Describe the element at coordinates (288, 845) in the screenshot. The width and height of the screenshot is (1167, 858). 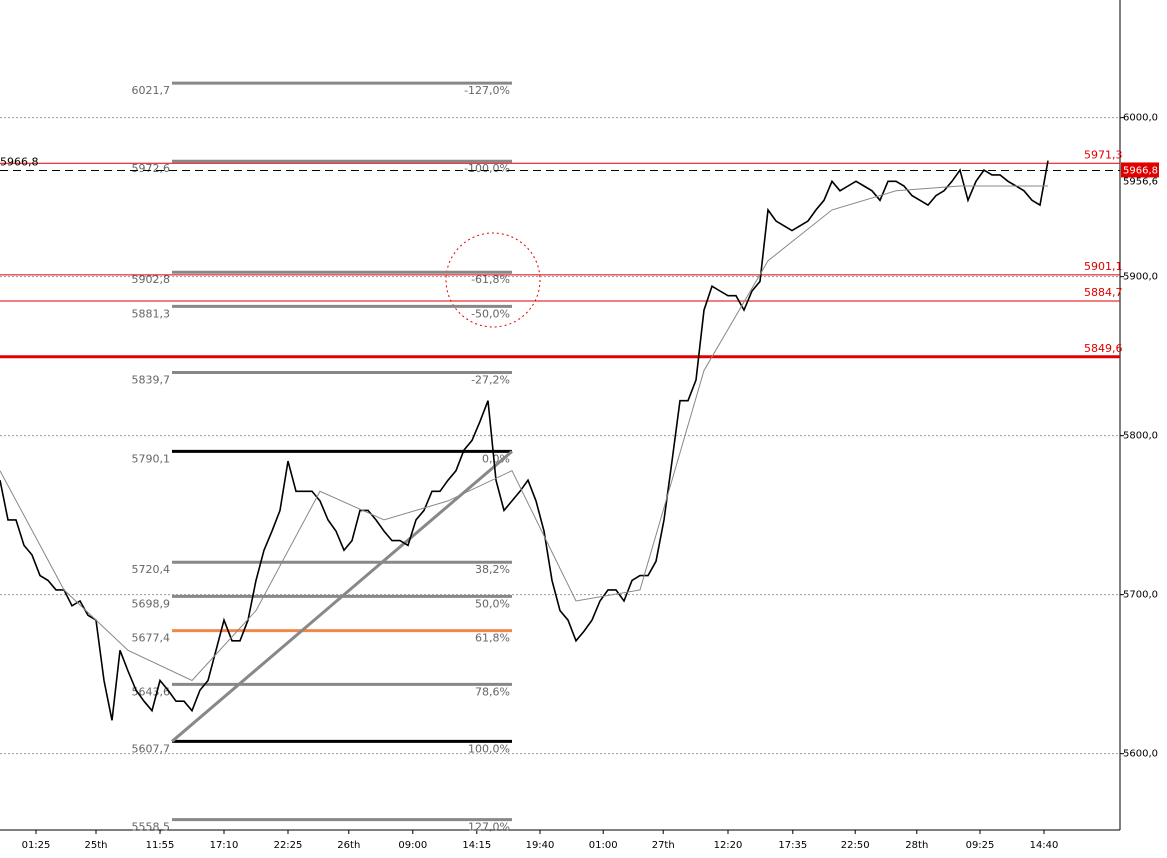
I see `x-tick-label: 22:25` at that location.